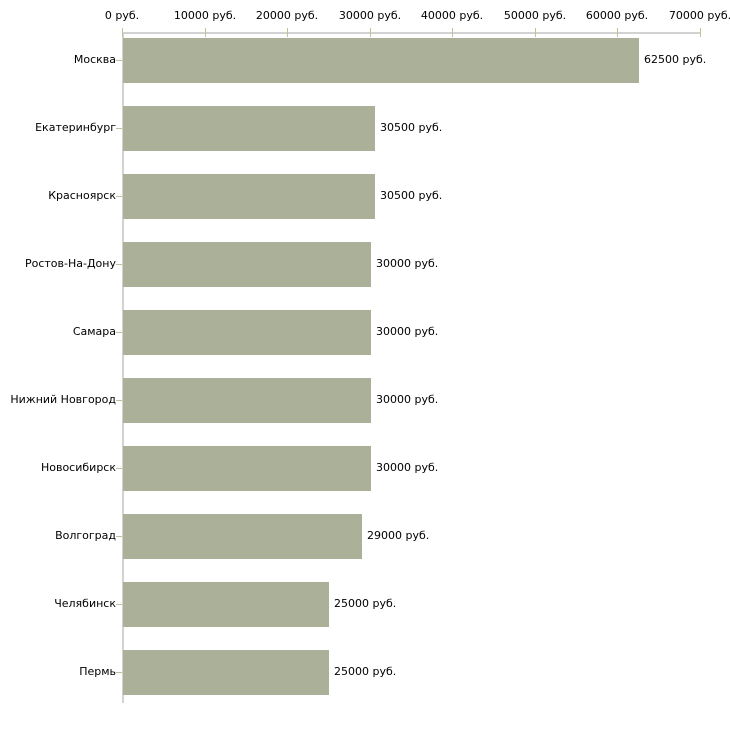 Image resolution: width=730 pixels, height=730 pixels. Describe the element at coordinates (82, 195) in the screenshot. I see `category-label: Красноярск` at that location.